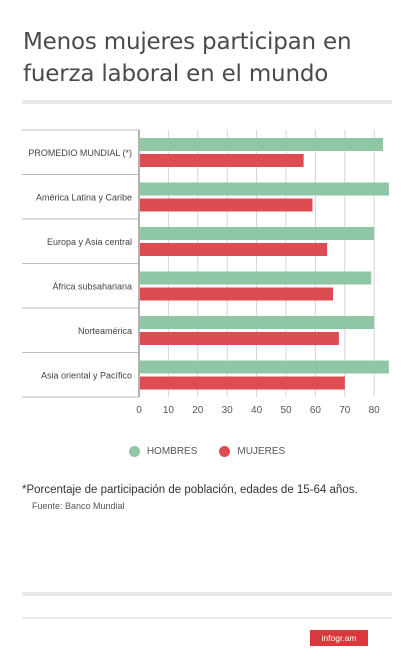 The width and height of the screenshot is (414, 665). Describe the element at coordinates (84, 197) in the screenshot. I see `category-label: América Latina y Caribe` at that location.